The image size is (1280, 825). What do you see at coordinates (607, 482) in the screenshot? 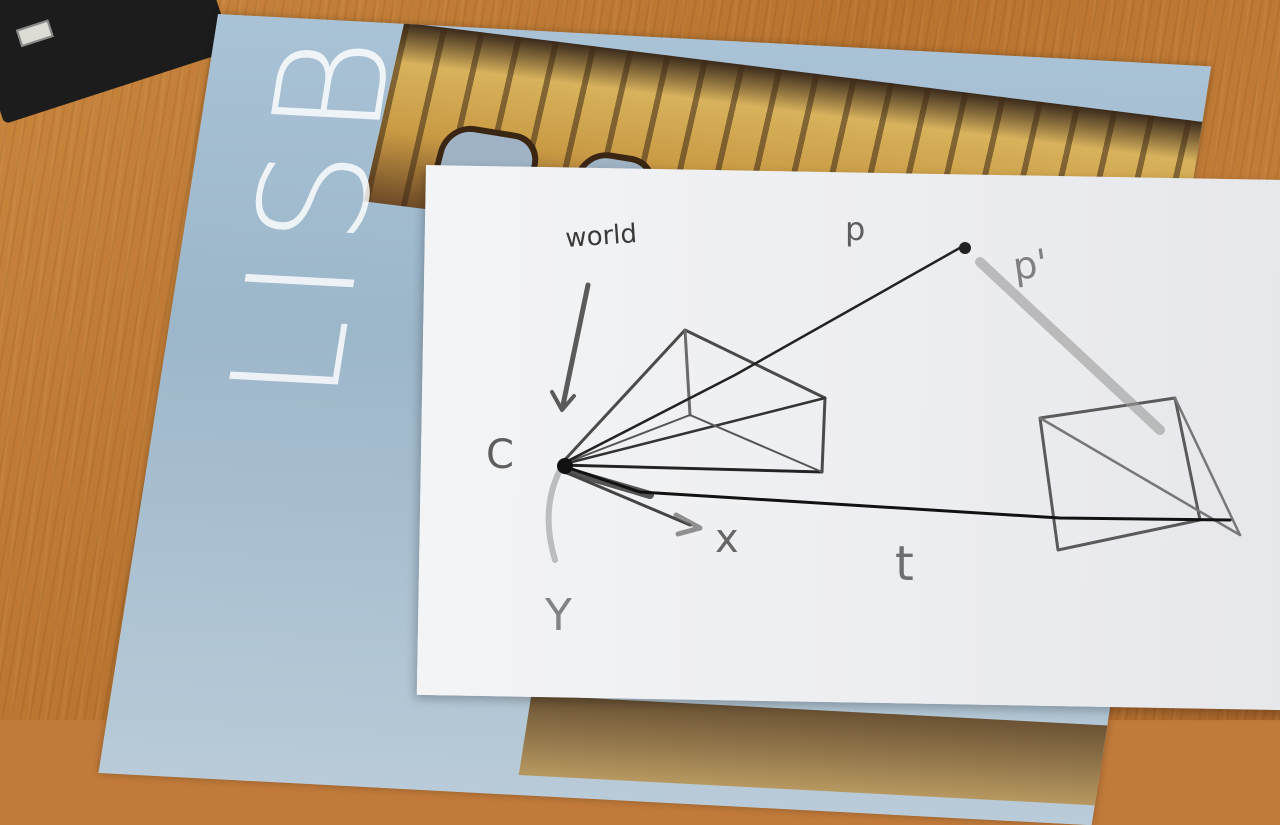
I see `translation-line-shadow` at bounding box center [607, 482].